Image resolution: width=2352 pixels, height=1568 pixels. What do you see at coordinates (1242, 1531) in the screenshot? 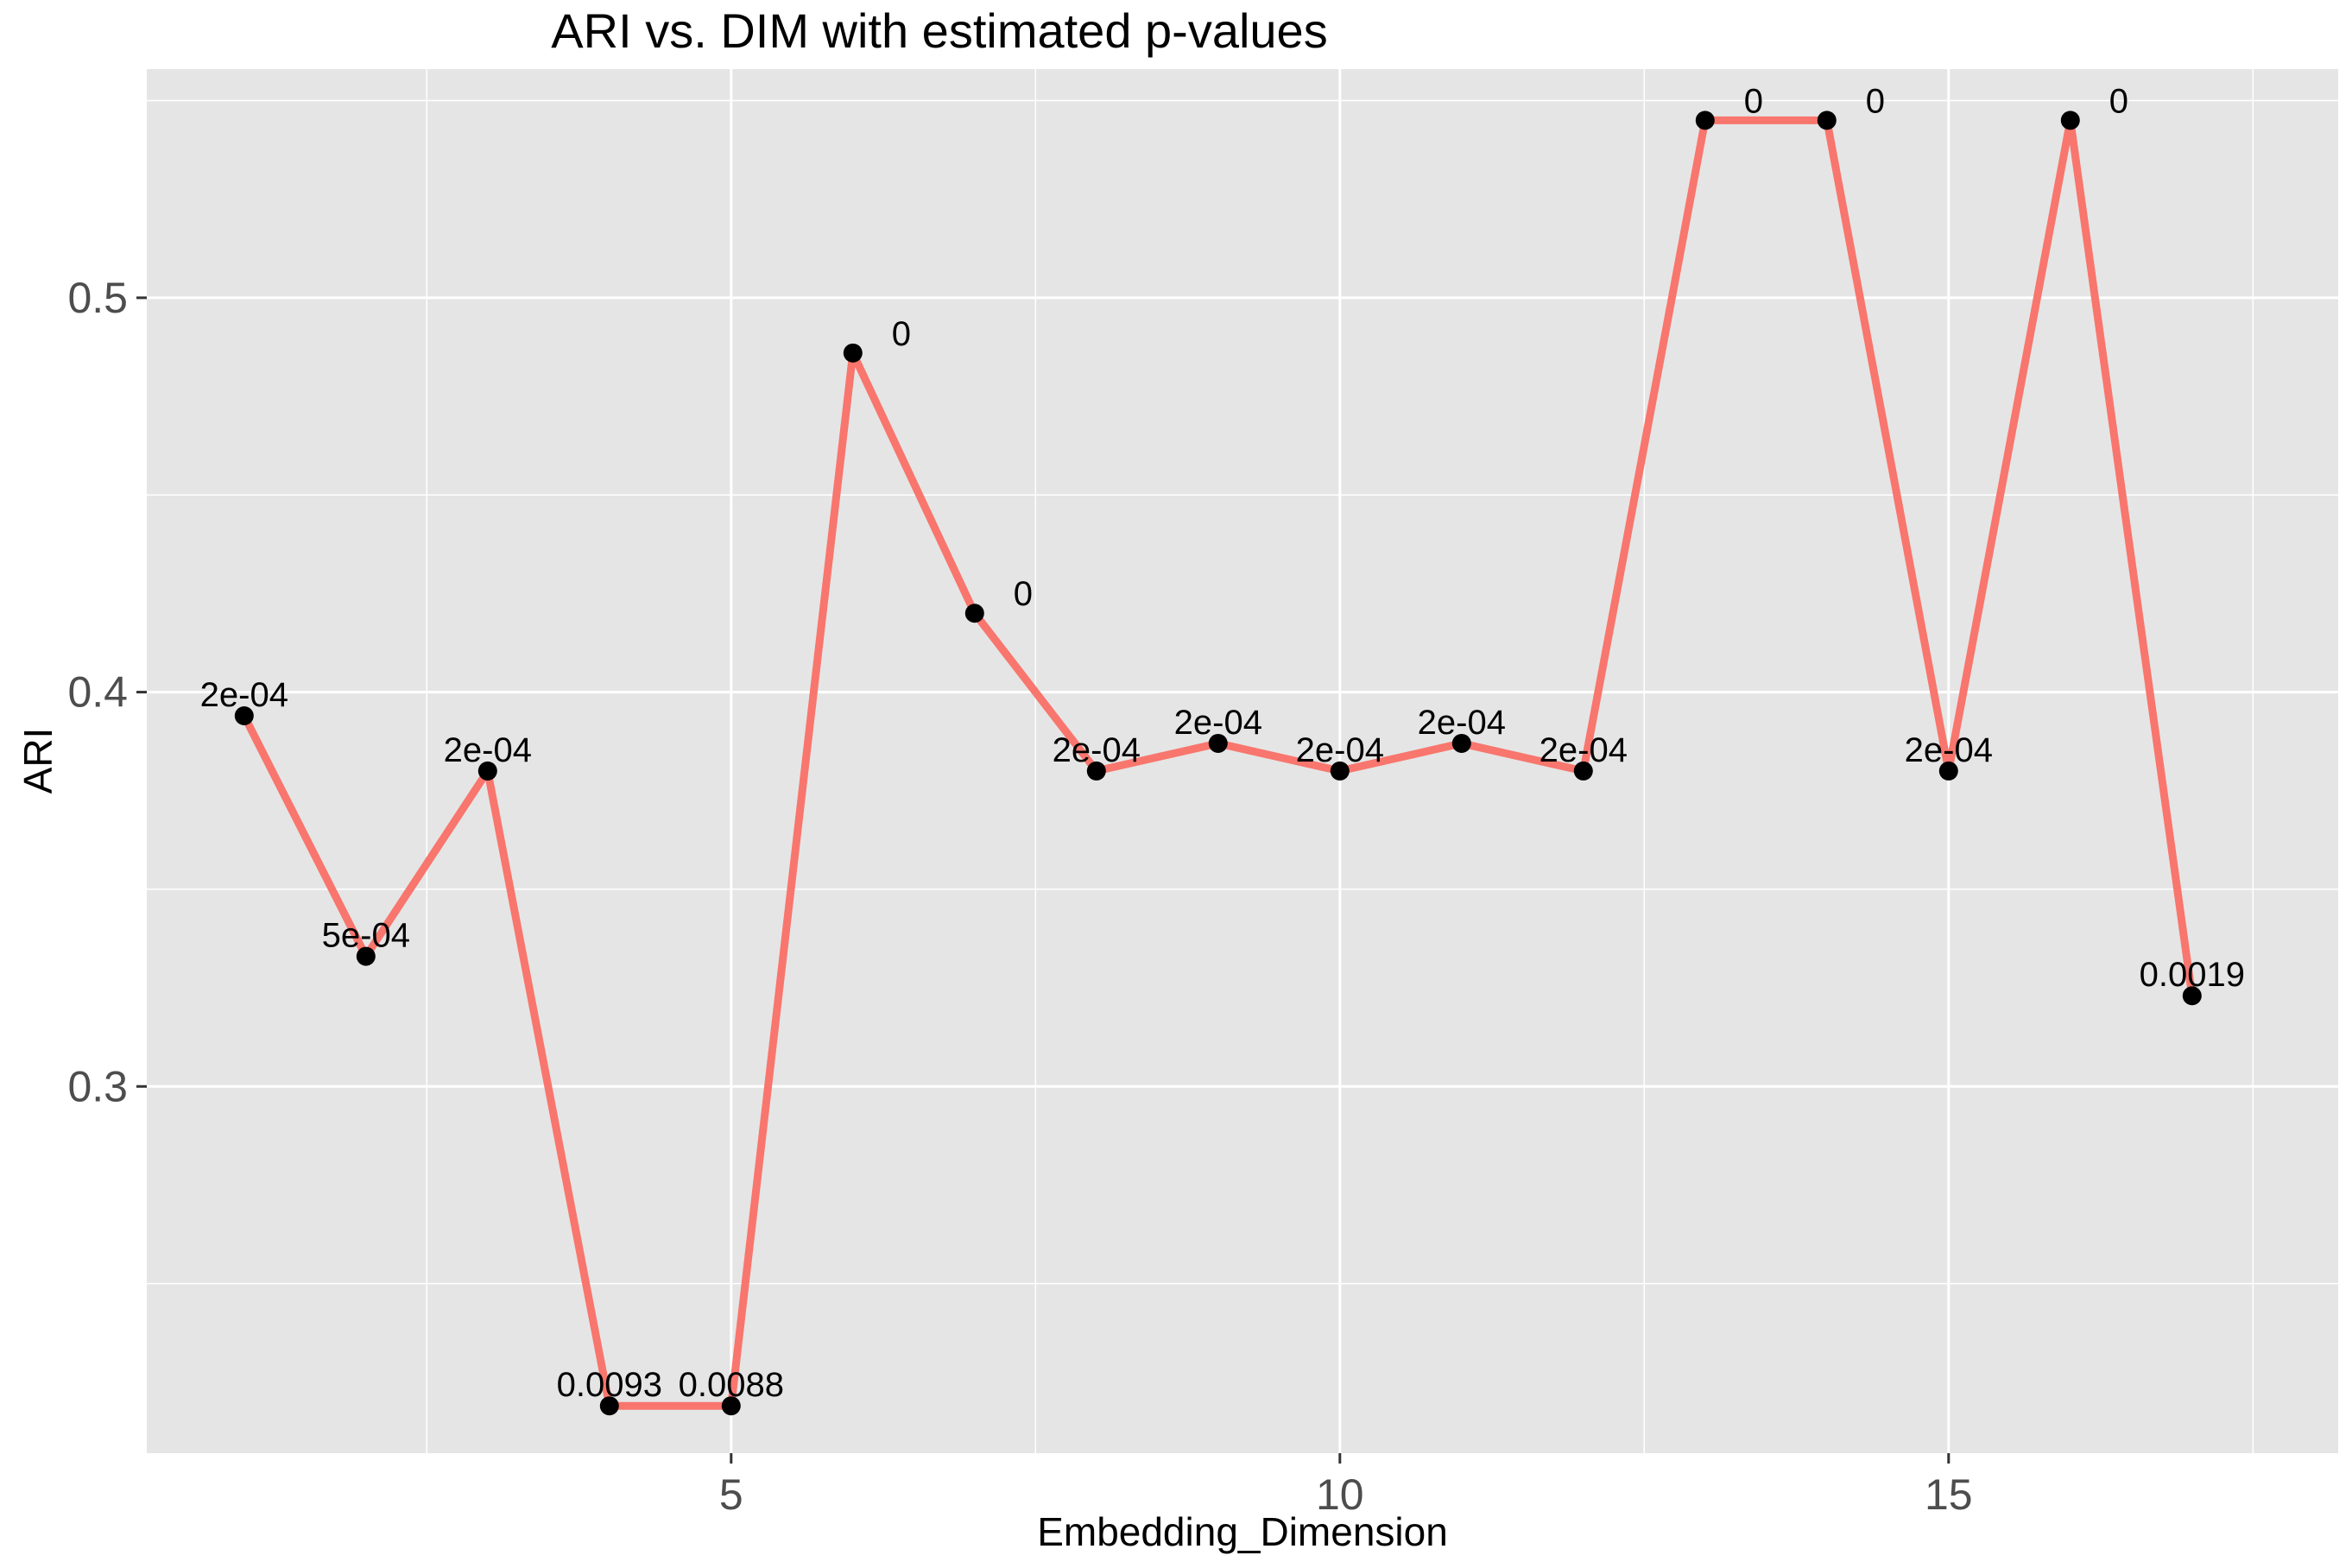
I see `x-axis-title: Embedding_Dimension` at bounding box center [1242, 1531].